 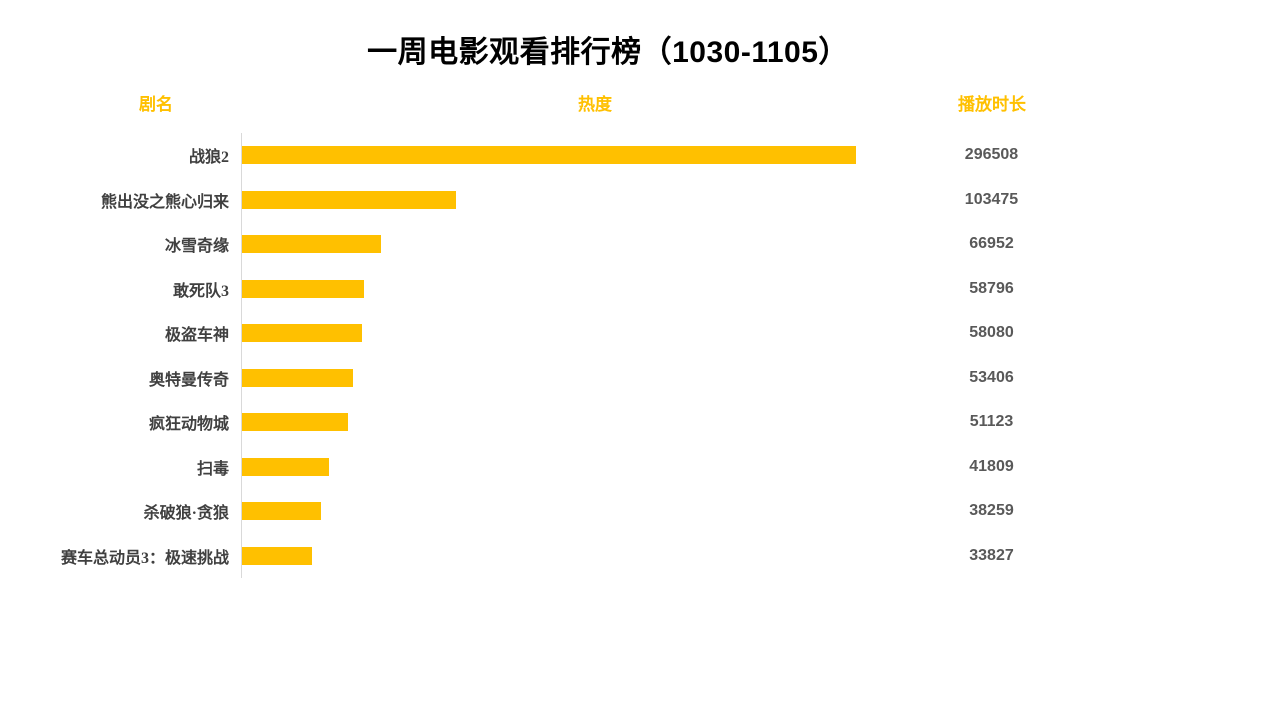 I want to click on duration-value: 53406, so click(x=991, y=377).